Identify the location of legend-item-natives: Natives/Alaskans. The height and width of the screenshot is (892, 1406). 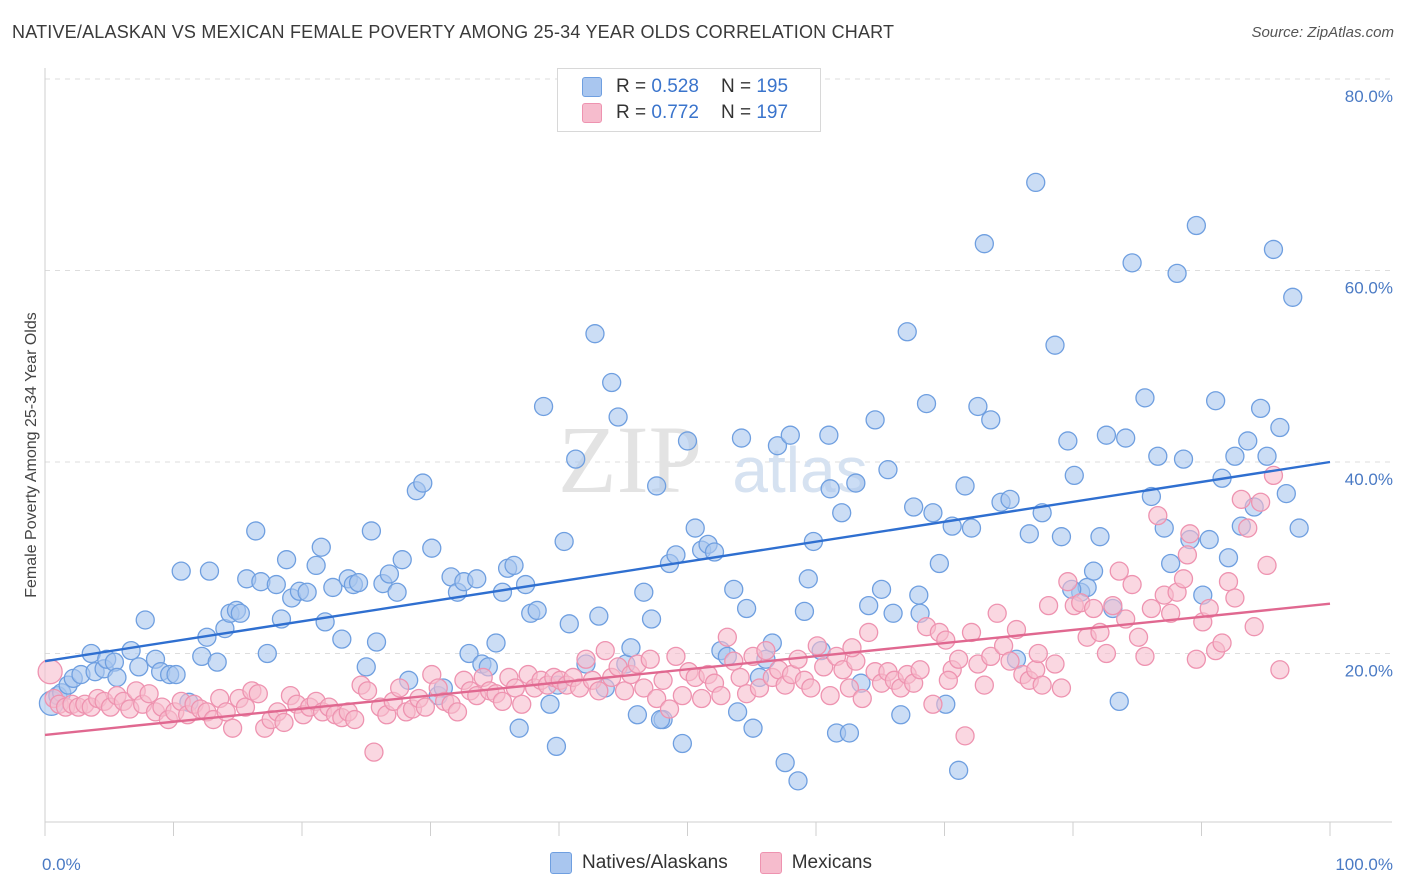
(639, 863).